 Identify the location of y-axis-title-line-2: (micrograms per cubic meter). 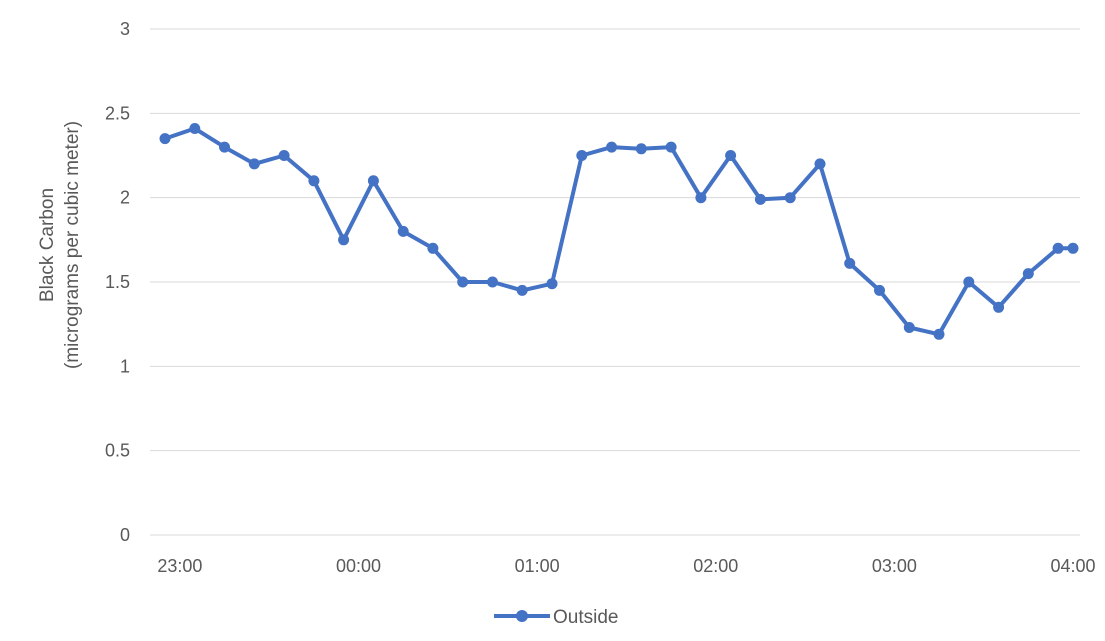
(72, 245).